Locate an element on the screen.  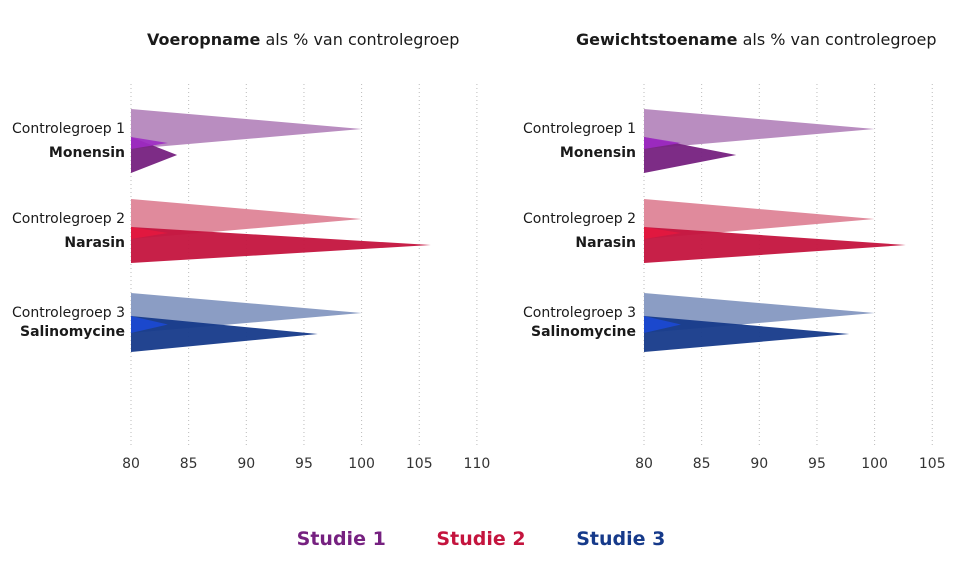
legend-item-studie-2: Studie 2 is located at coordinates (481, 539).